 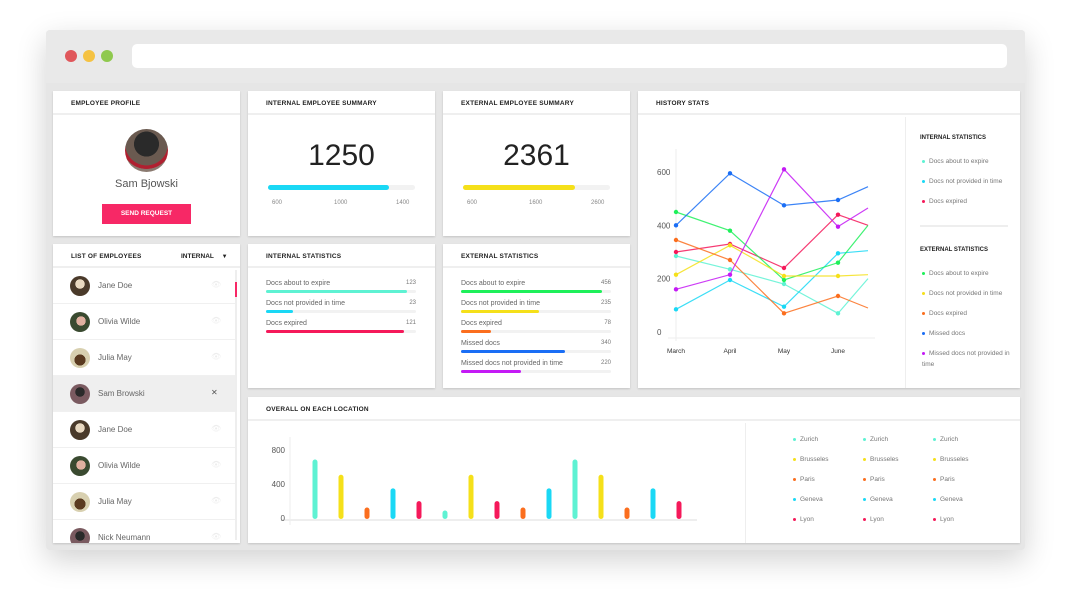 What do you see at coordinates (536, 203) in the screenshot?
I see `tick-label: 1600` at bounding box center [536, 203].